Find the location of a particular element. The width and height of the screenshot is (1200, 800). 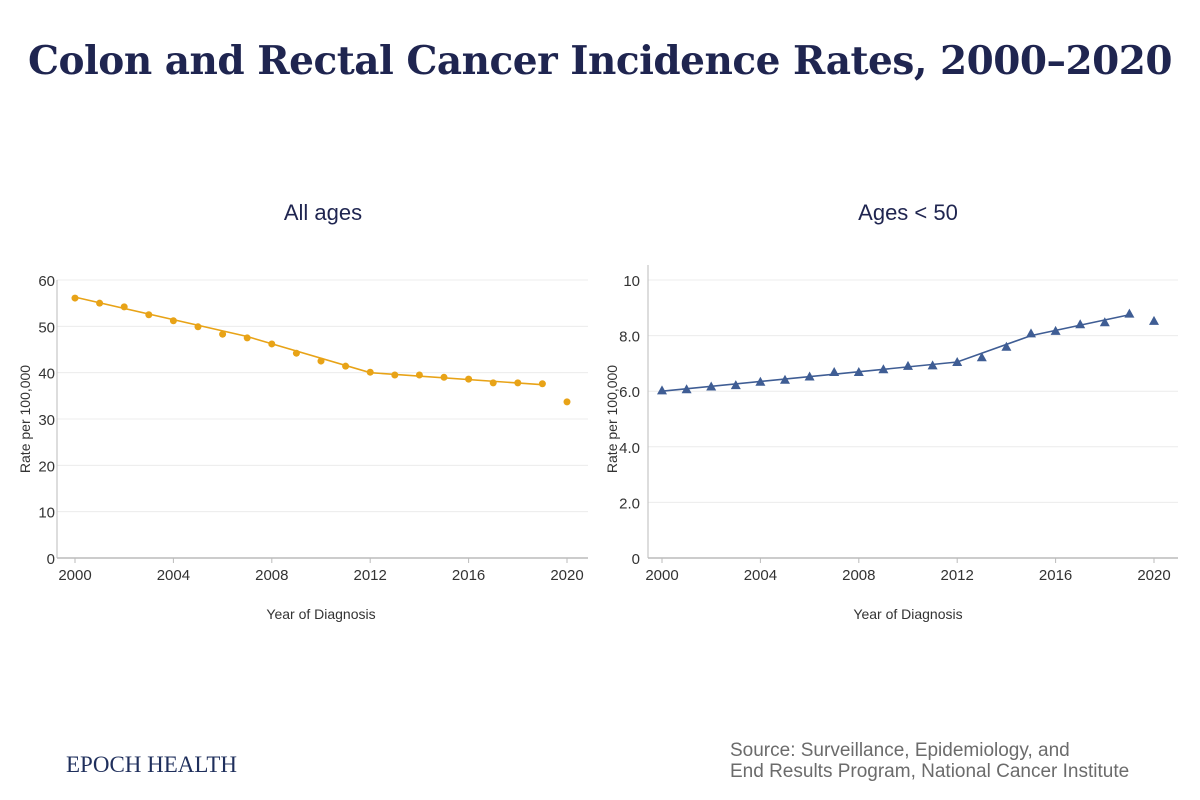

y-tick-label: 20 is located at coordinates (46, 466).